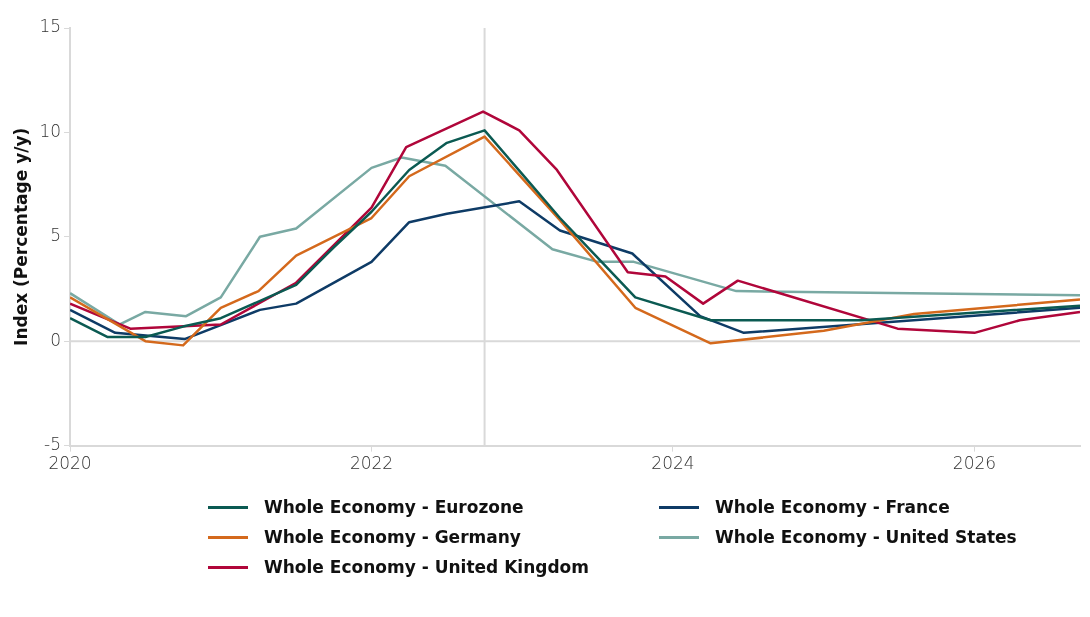 This screenshot has height=617, width=1090. Describe the element at coordinates (974, 463) in the screenshot. I see `x-tick-label: 2026` at that location.